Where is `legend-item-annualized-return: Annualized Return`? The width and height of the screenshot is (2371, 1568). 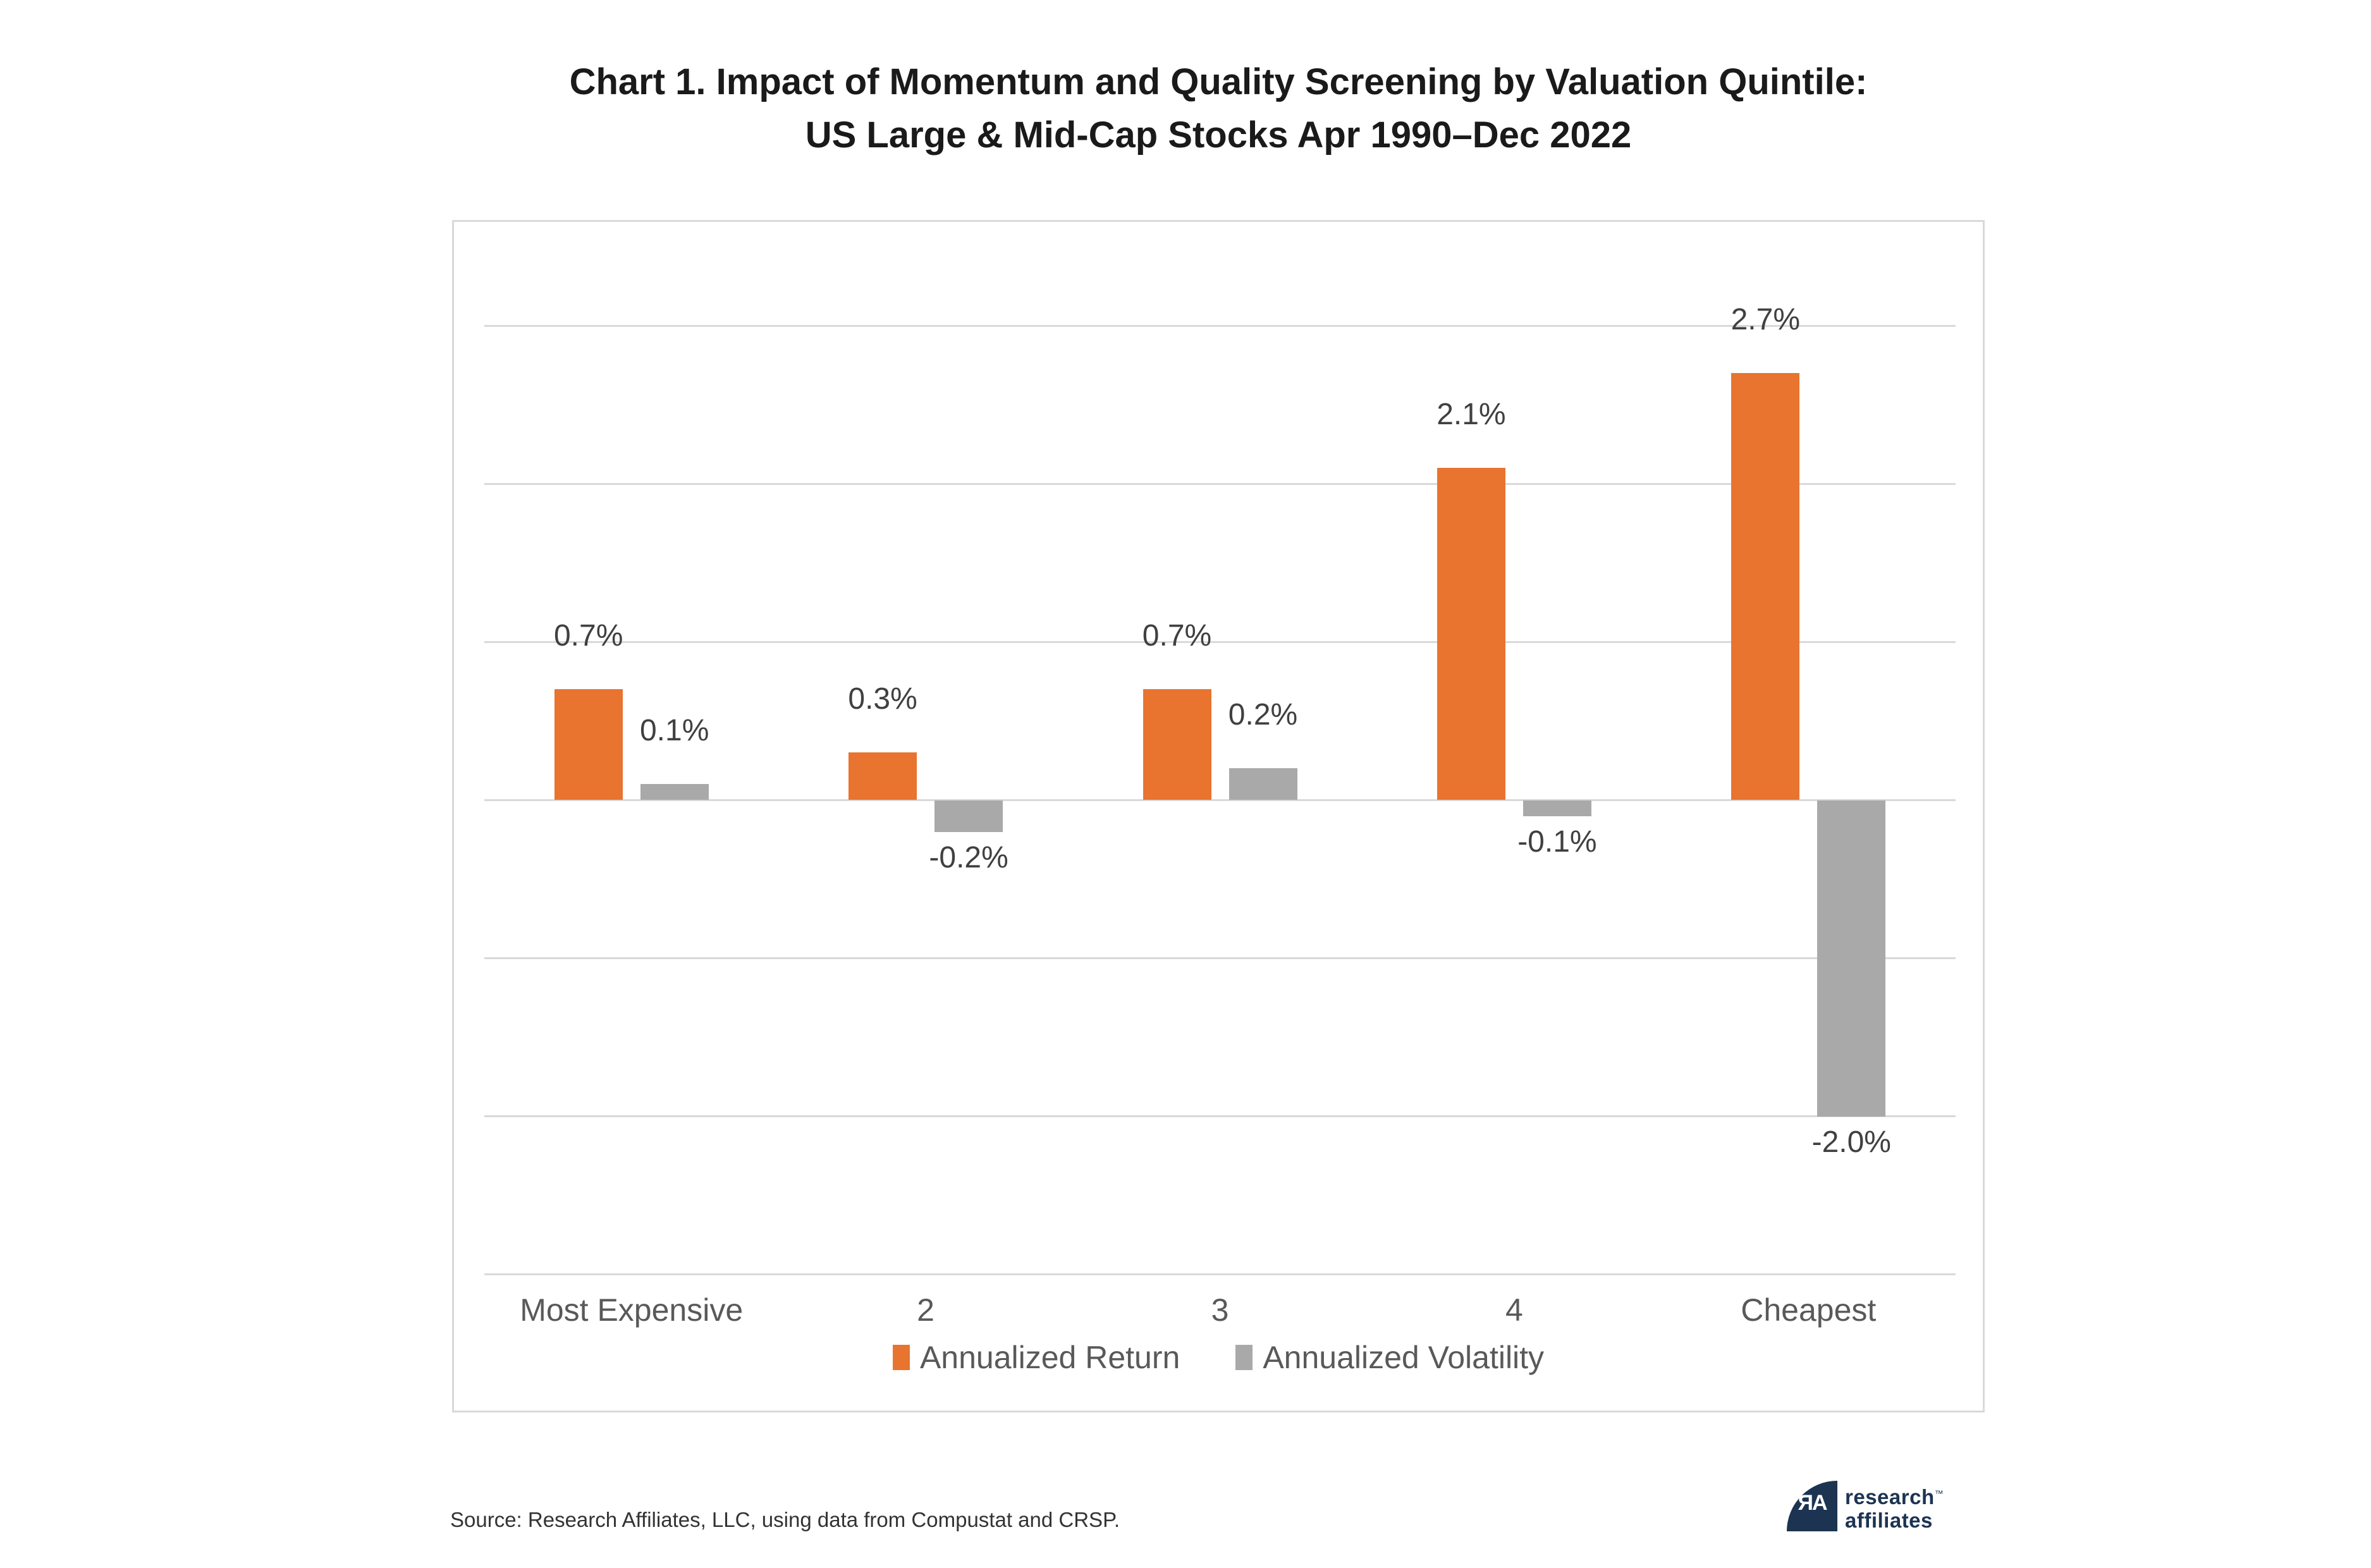 legend-item-annualized-return: Annualized Return is located at coordinates (1036, 1357).